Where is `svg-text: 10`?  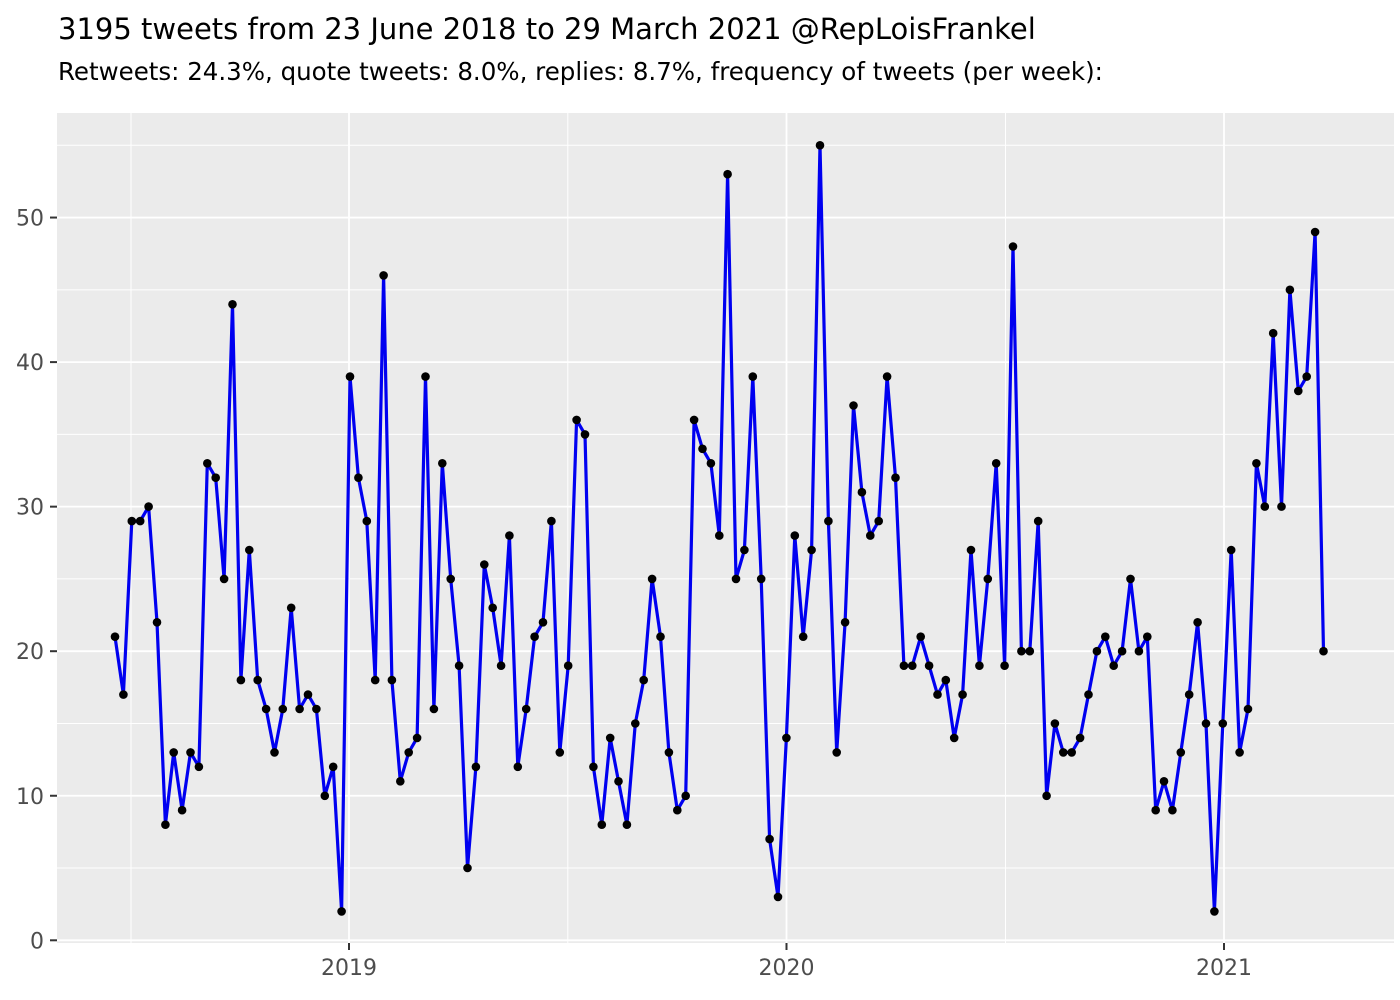 svg-text: 10 is located at coordinates (30, 797).